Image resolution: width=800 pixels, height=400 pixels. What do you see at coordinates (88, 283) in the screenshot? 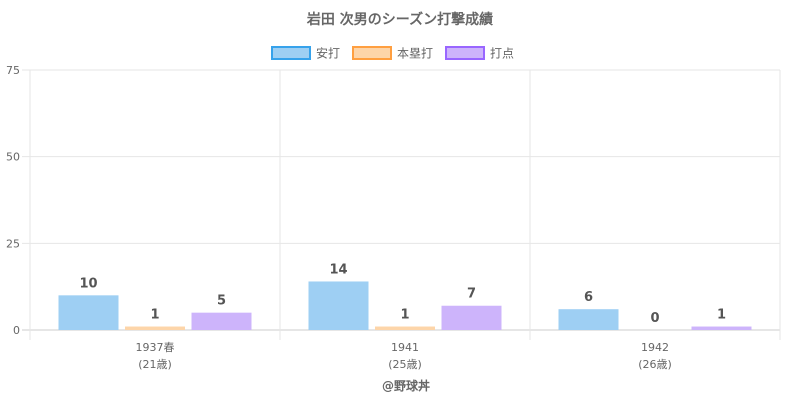
I see `data-label: 10` at bounding box center [88, 283].